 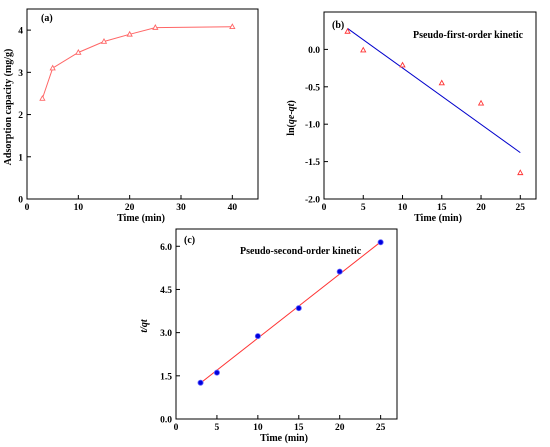 I want to click on panel-a-tag: (a), so click(x=47, y=18).